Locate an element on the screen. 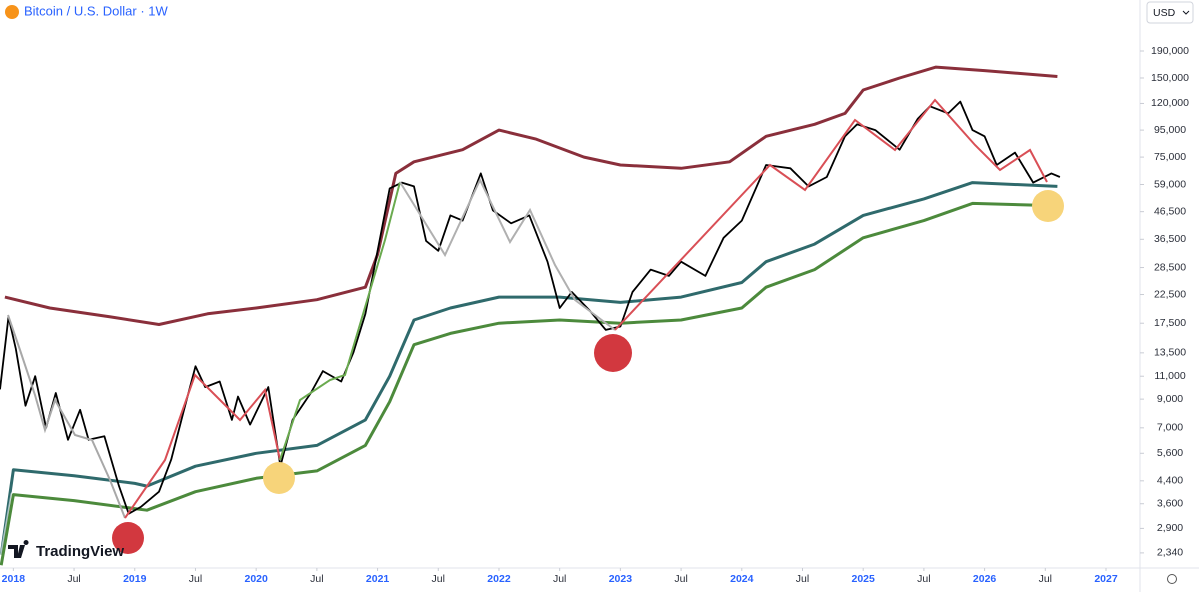 Image resolution: width=1199 pixels, height=592 pixels. x-tick-label: 2024 is located at coordinates (742, 579).